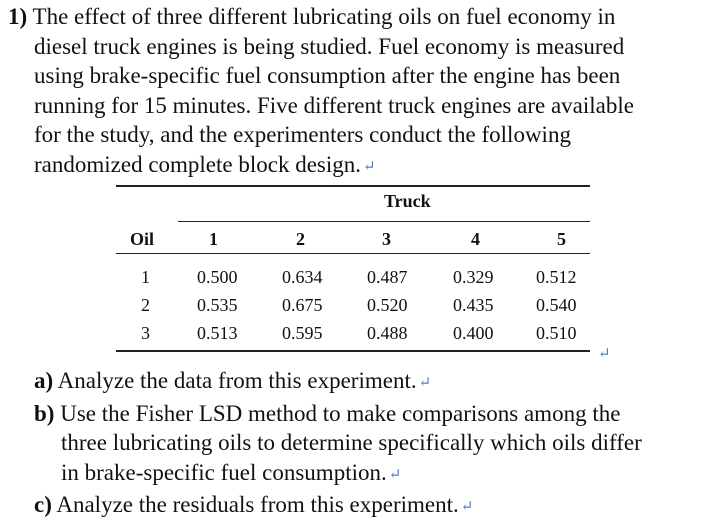  What do you see at coordinates (556, 333) in the screenshot?
I see `table-cell: 0.510` at bounding box center [556, 333].